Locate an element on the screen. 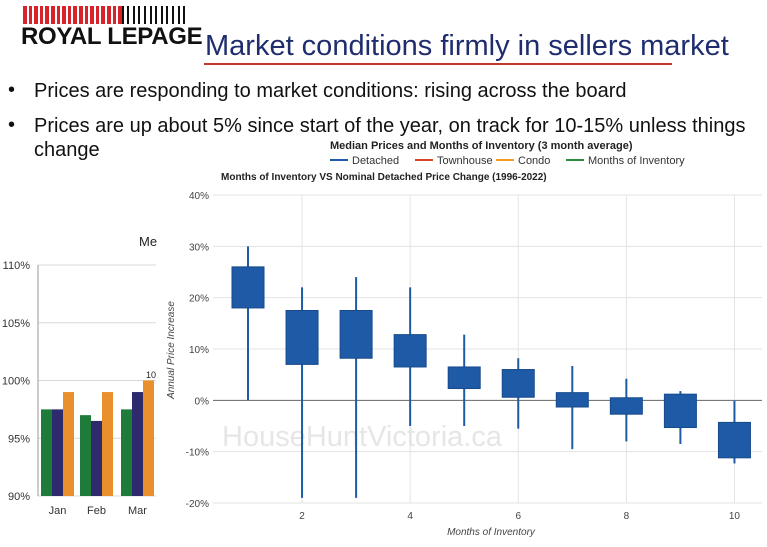  y-tick-label: 30% is located at coordinates (199, 247).